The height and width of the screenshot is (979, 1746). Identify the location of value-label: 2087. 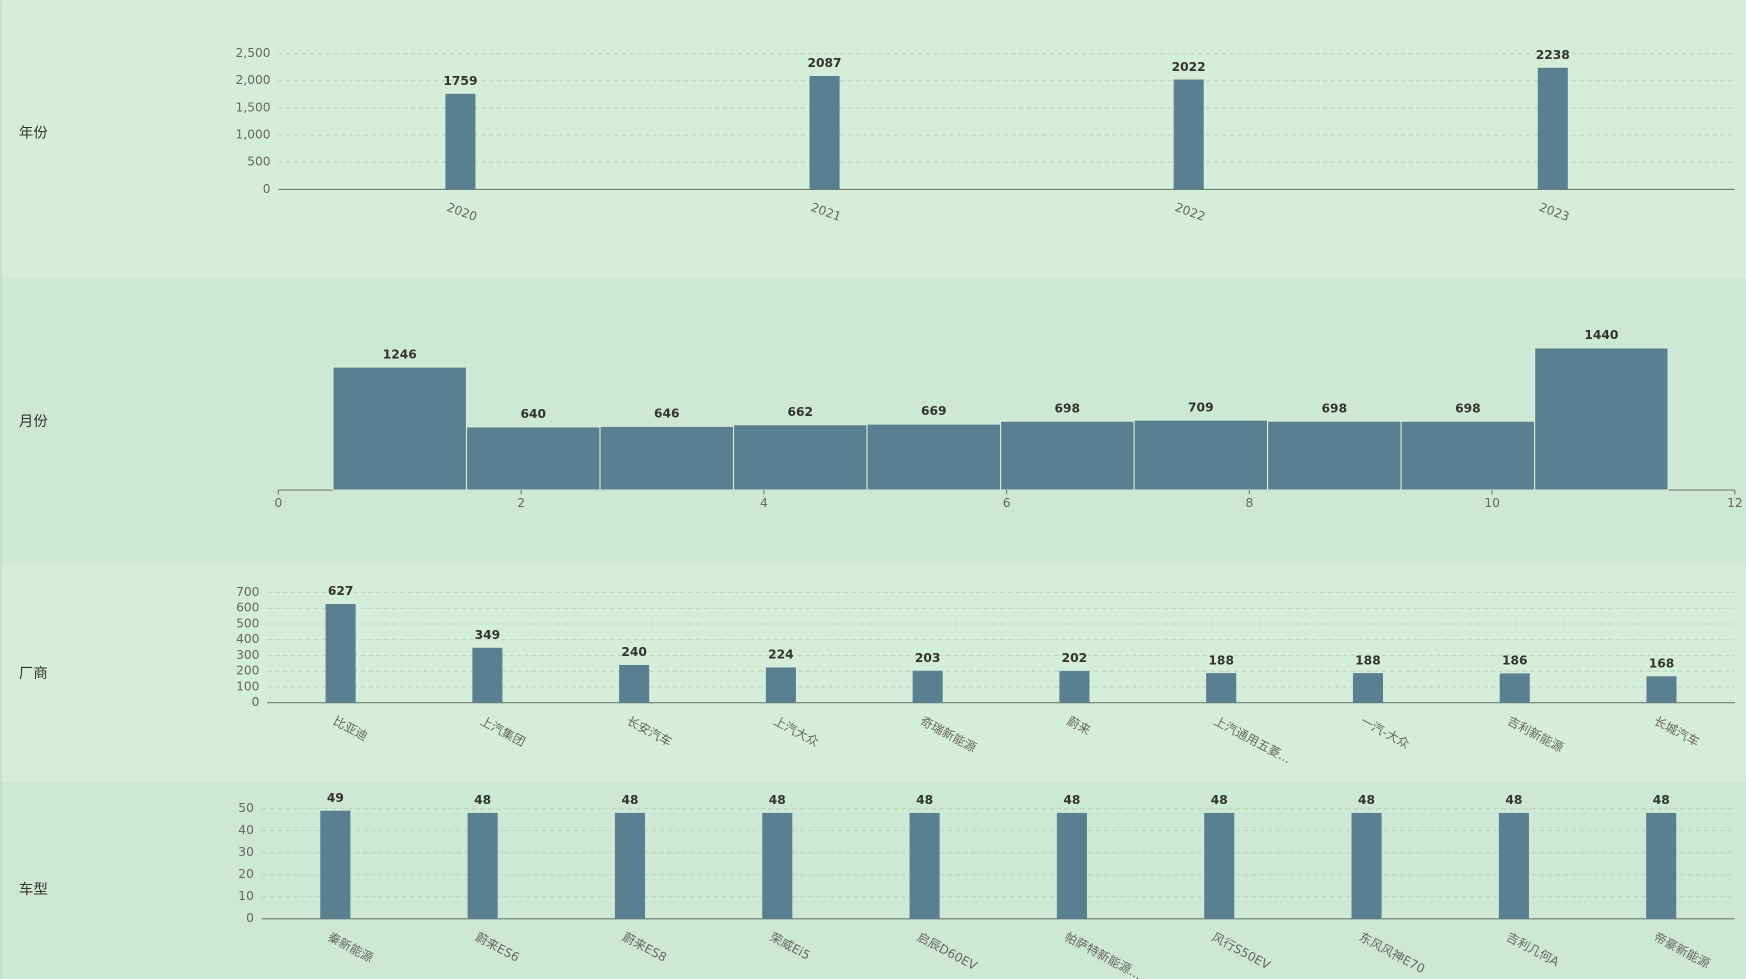
(825, 63).